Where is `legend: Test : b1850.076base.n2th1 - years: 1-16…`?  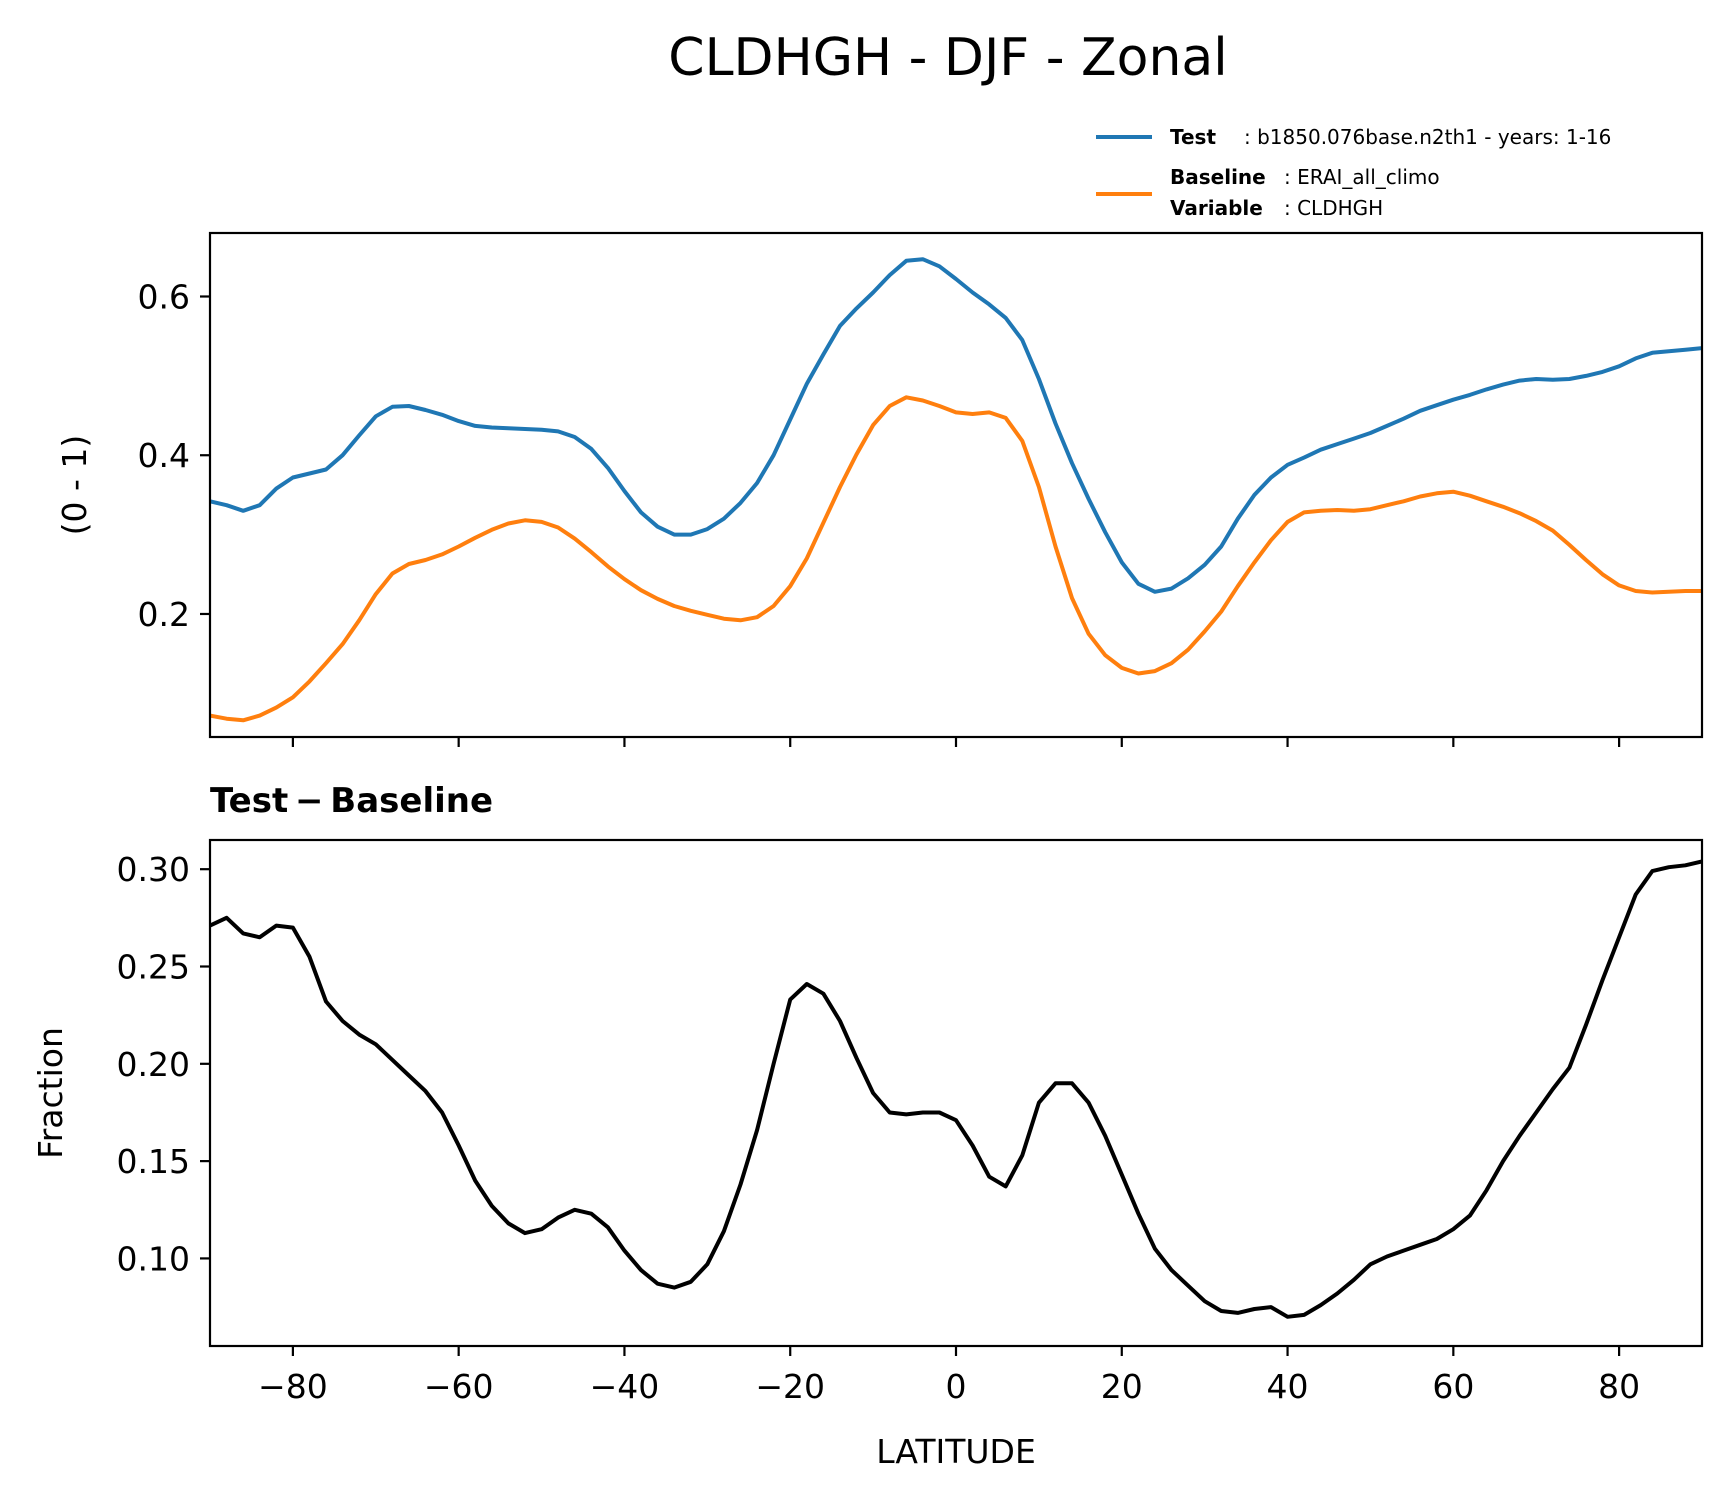
legend: Test : b1850.076base.n2th1 - years: 1-16… is located at coordinates (1353, 172).